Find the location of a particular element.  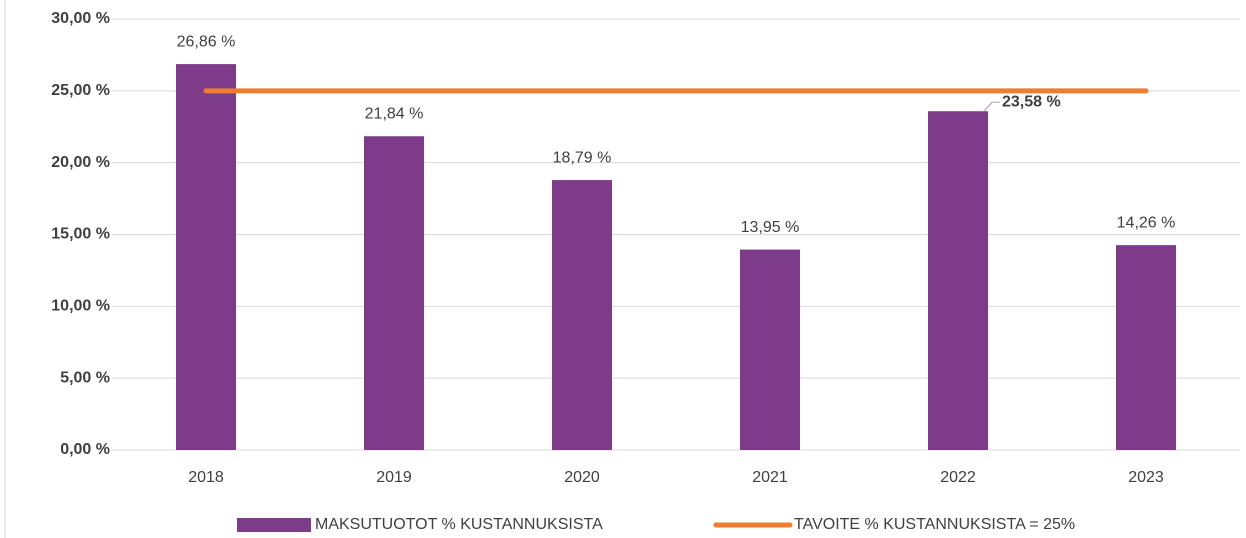

leader-line is located at coordinates (991, 106).